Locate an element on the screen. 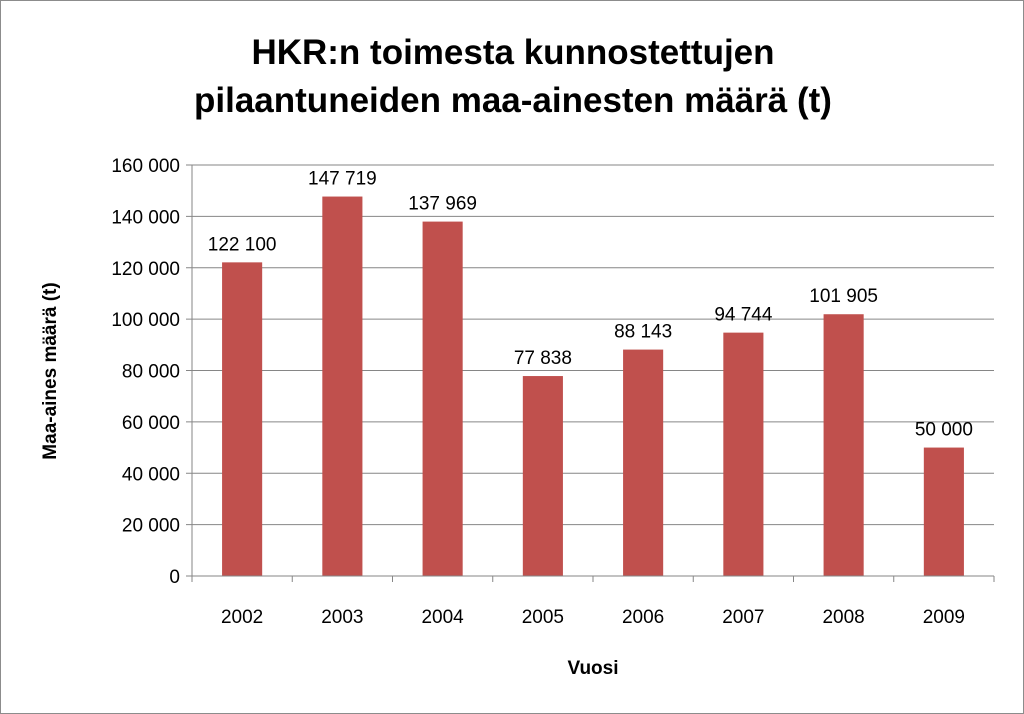  data-label: 122 100 is located at coordinates (242, 244).